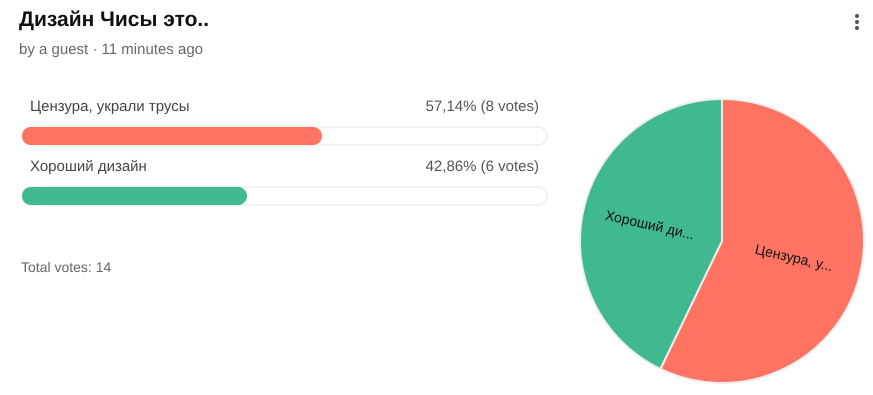  Describe the element at coordinates (110, 106) in the screenshot. I see `category-label: Цензура, украли трусы` at that location.